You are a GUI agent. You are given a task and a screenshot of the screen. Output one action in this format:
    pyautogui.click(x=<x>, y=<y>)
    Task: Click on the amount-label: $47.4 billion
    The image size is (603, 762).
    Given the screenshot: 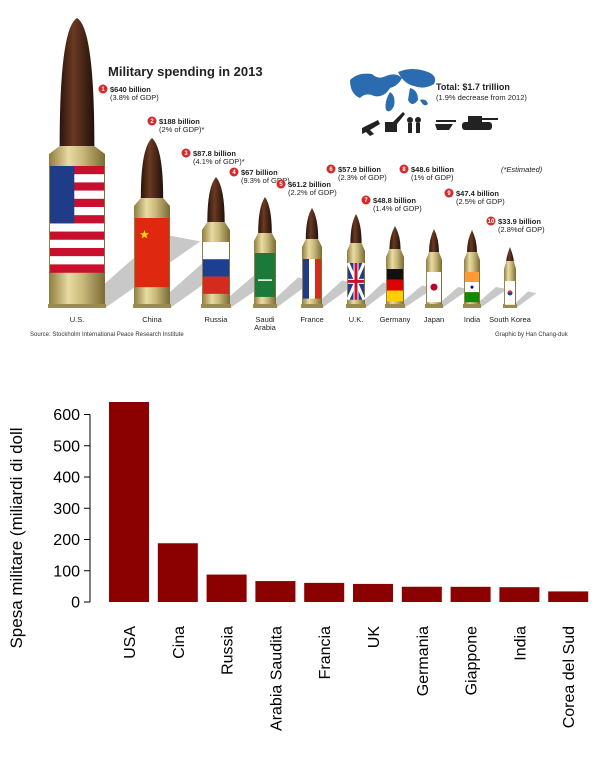 What is the action you would take?
    pyautogui.click(x=477, y=193)
    